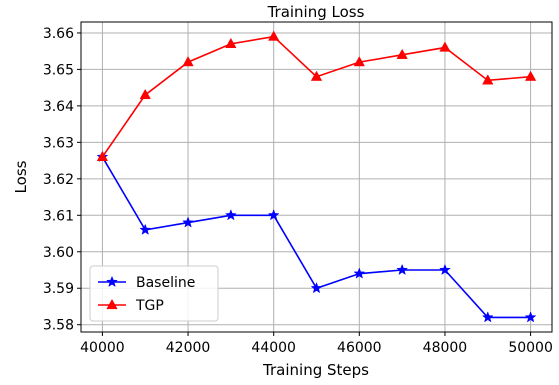 The height and width of the screenshot is (385, 559). What do you see at coordinates (102, 348) in the screenshot?
I see `x-tick-label: 40000` at bounding box center [102, 348].